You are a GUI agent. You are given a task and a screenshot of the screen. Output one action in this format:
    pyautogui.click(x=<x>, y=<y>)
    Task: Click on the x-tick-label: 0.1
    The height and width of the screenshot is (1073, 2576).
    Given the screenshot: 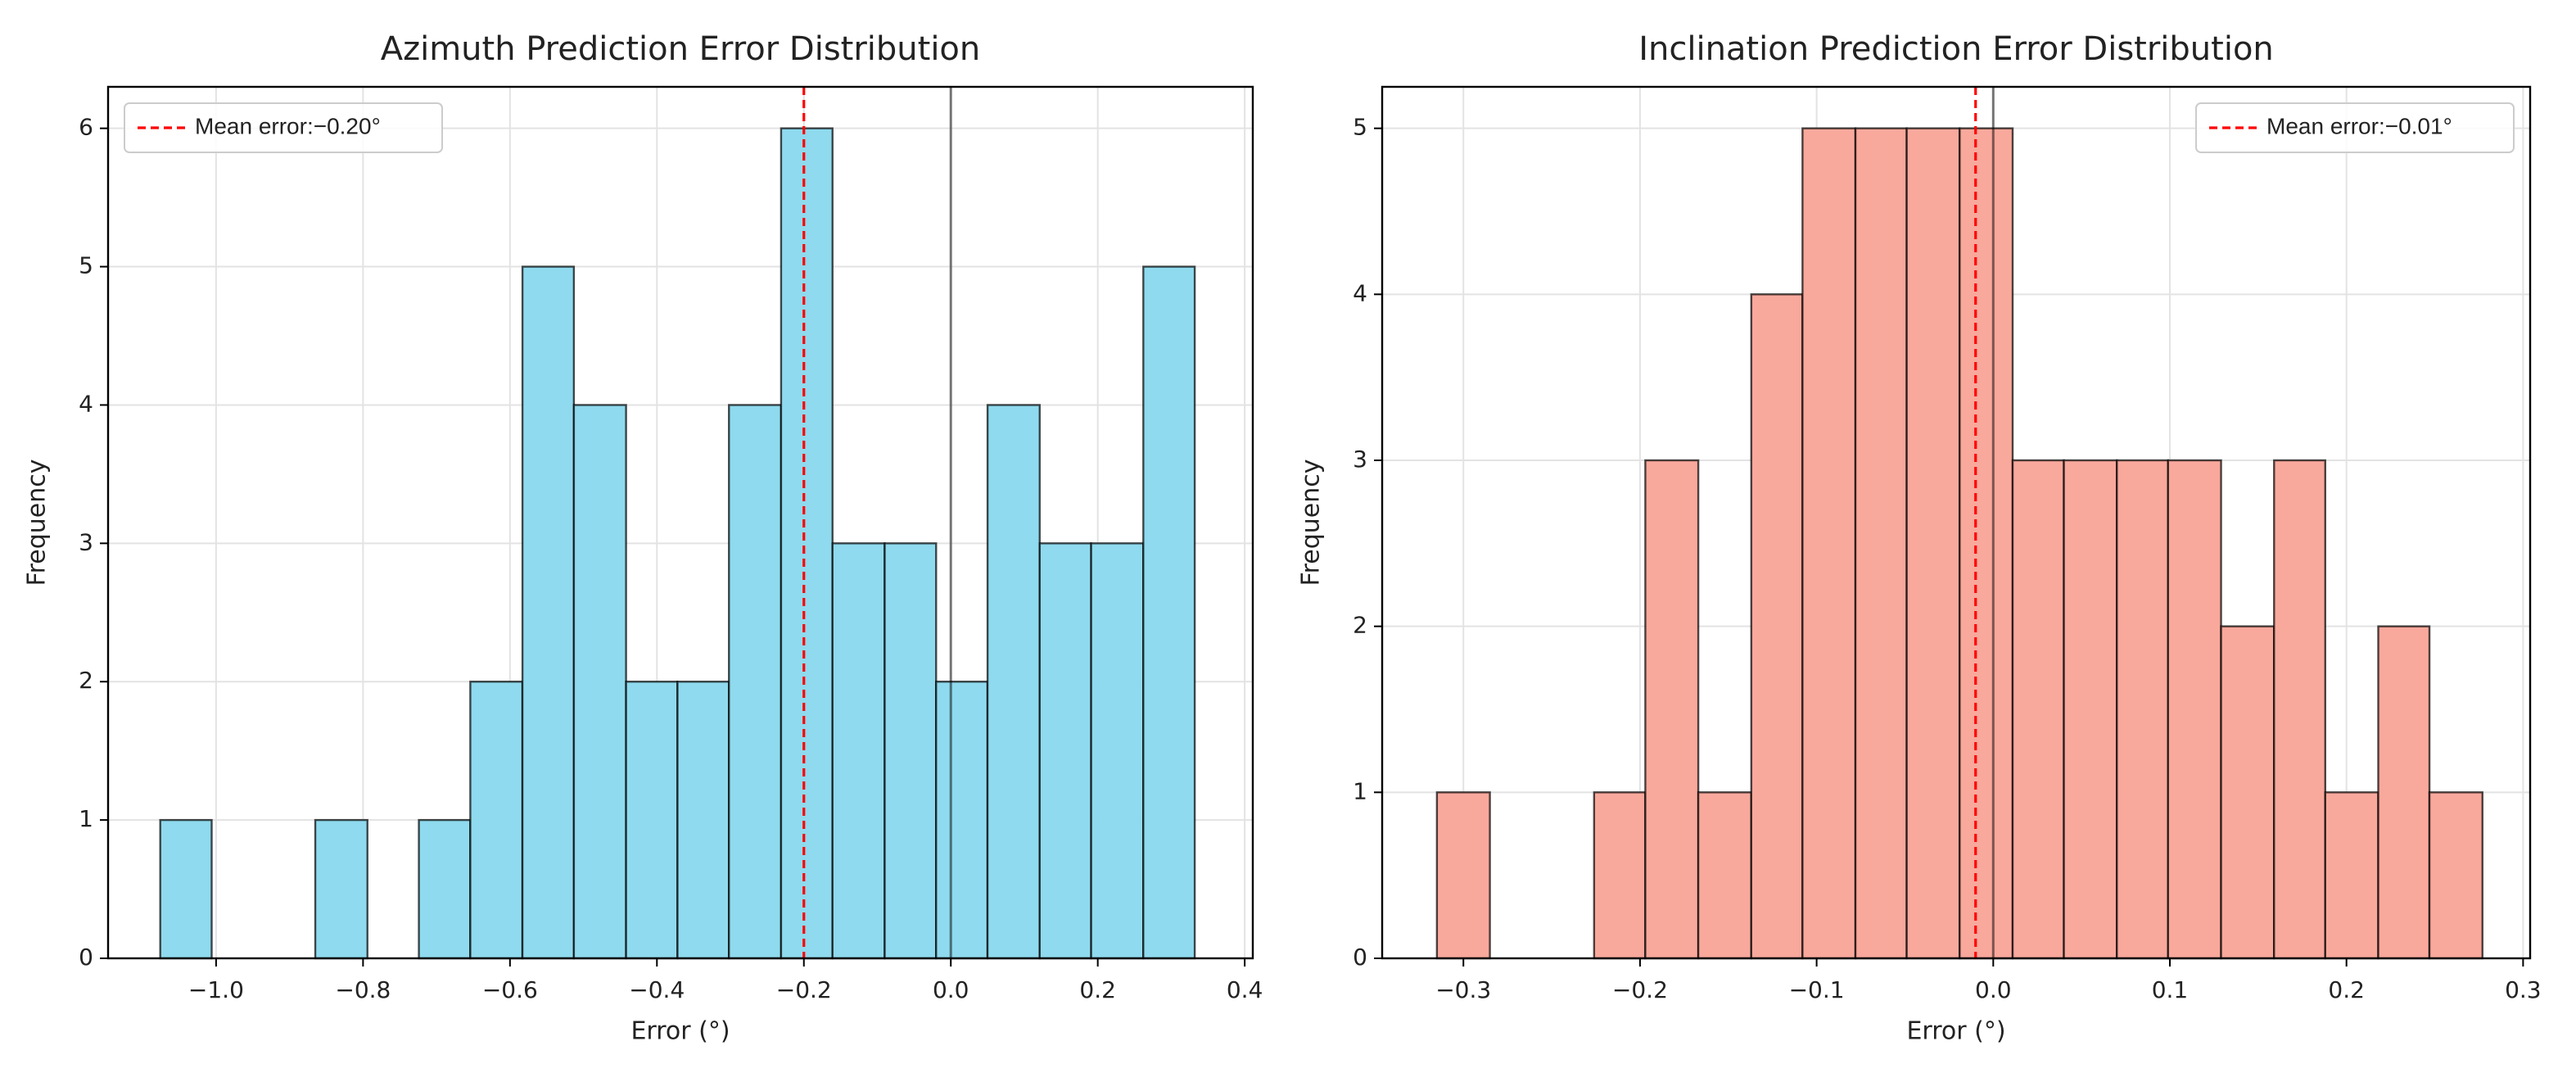 What is the action you would take?
    pyautogui.click(x=2170, y=990)
    